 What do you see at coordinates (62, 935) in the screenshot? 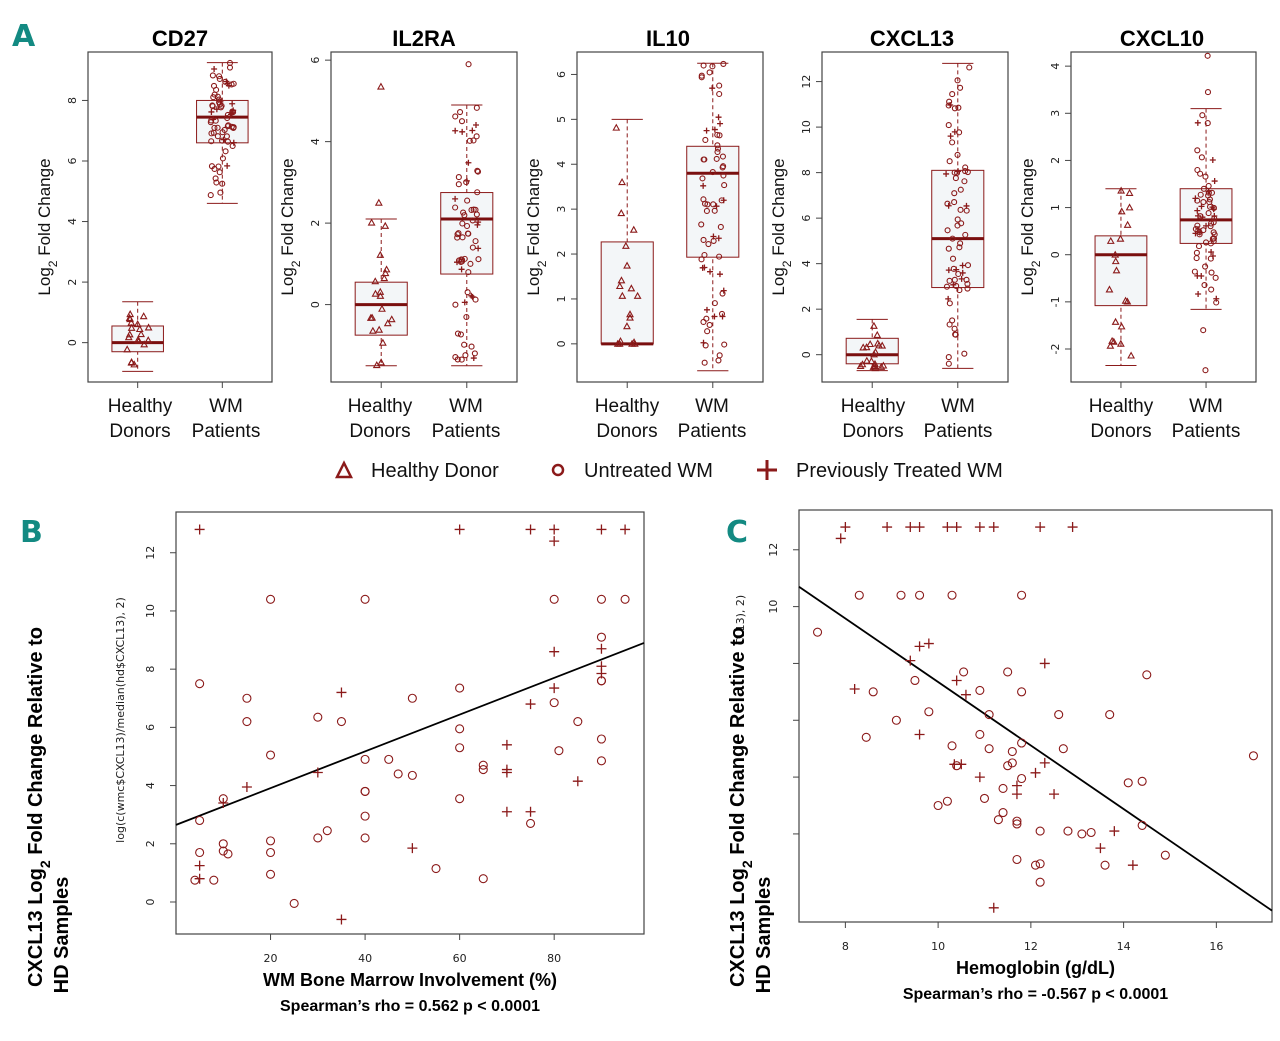
I see `y-axis-label-line2: HD Samples` at bounding box center [62, 935].